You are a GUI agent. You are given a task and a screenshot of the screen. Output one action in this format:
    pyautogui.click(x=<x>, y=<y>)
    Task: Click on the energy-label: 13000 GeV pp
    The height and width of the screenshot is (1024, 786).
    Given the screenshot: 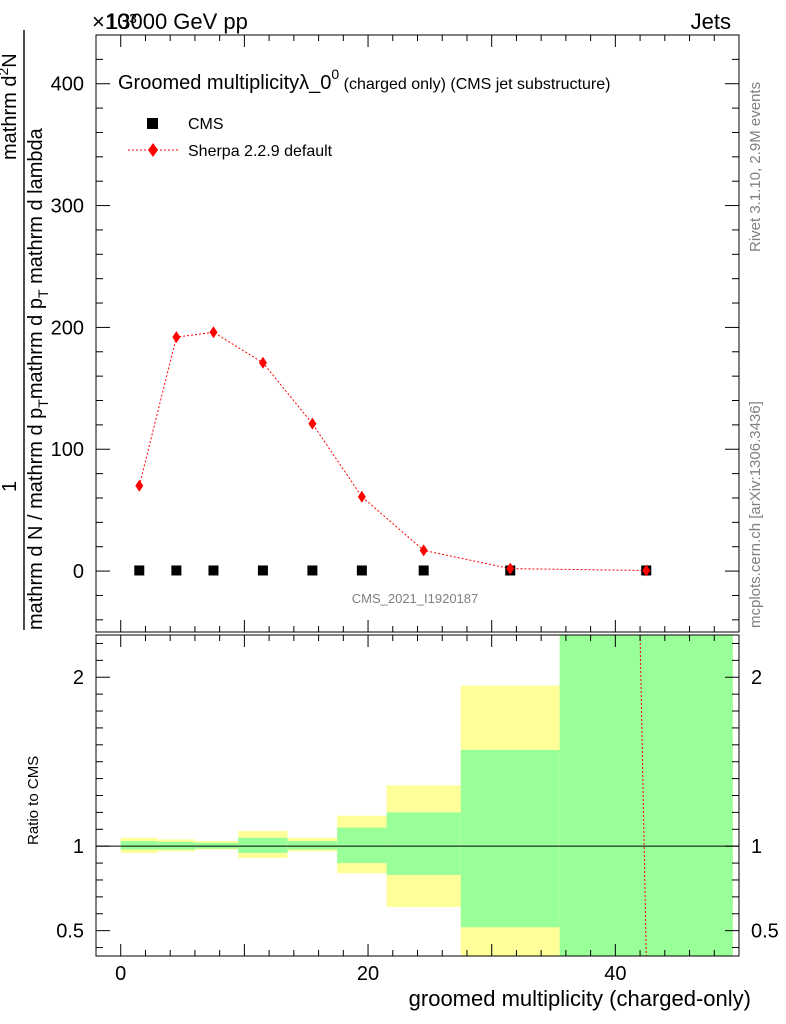 What is the action you would take?
    pyautogui.click(x=177, y=21)
    